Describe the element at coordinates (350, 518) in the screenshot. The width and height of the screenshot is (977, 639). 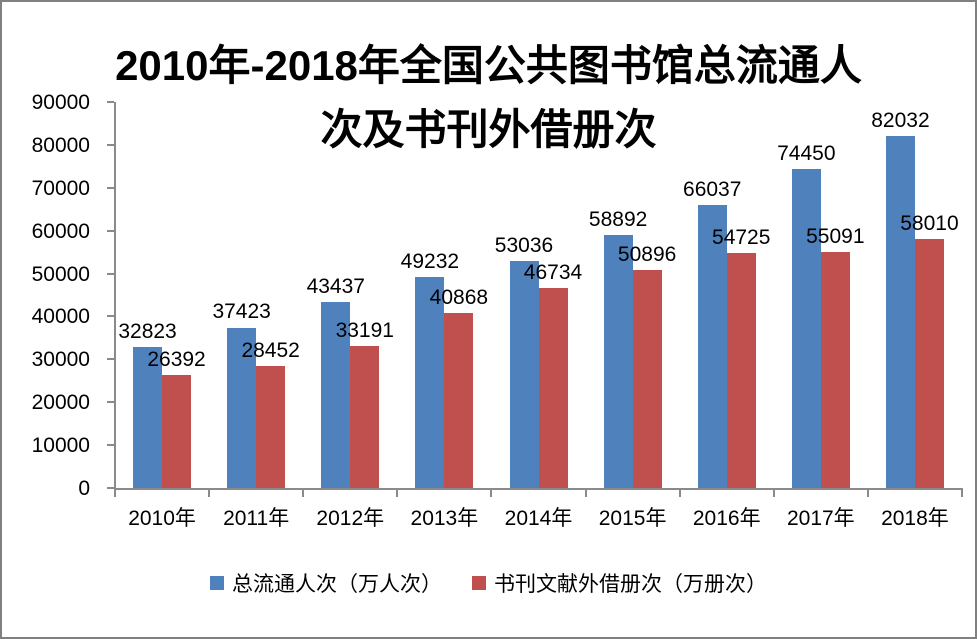
I see `x-category-label: 2012年` at that location.